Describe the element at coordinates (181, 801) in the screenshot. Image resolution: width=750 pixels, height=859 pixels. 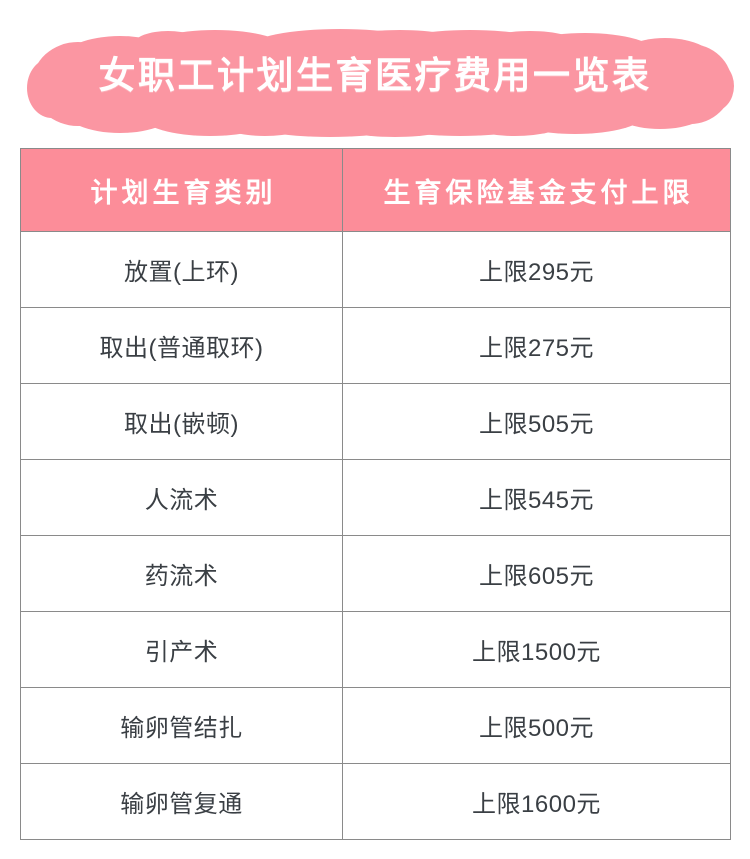
I see `cell-category: 输卵管复通` at that location.